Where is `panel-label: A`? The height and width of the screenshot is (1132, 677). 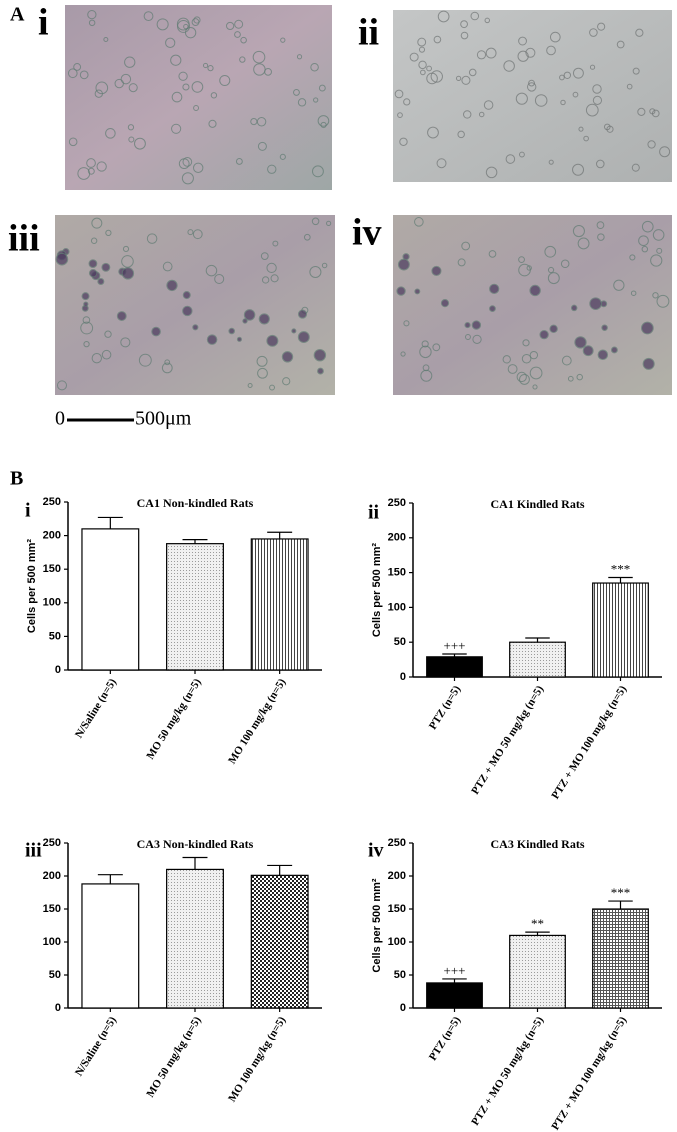
panel-label: A is located at coordinates (17, 15).